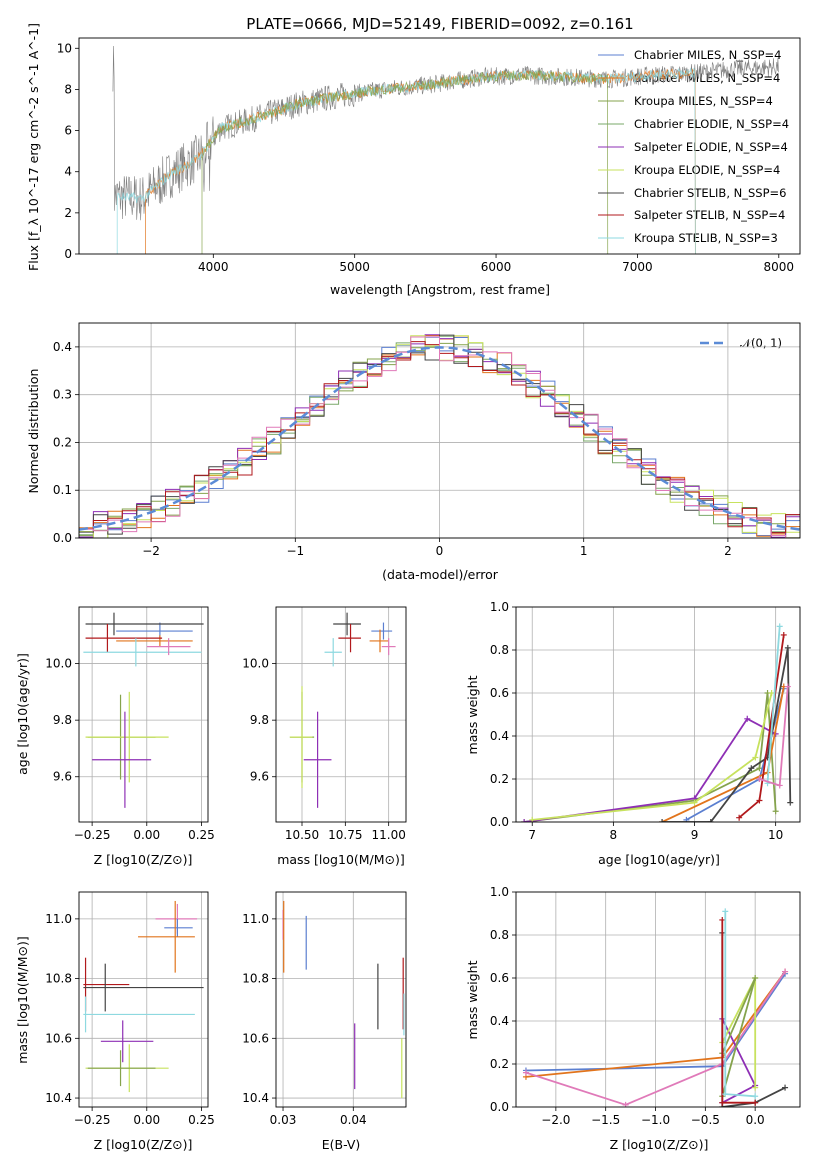 The height and width of the screenshot is (1170, 819). Describe the element at coordinates (655, 1120) in the screenshot. I see `tick-label-x: −1.0` at that location.